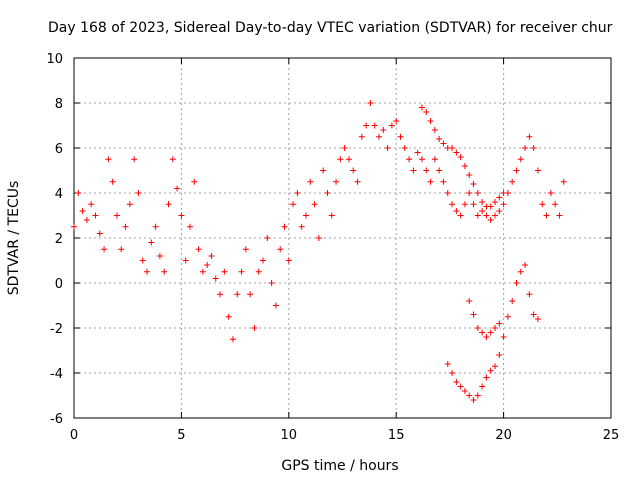 The image size is (640, 480). I want to click on y-tick-label: 10, so click(54, 59).